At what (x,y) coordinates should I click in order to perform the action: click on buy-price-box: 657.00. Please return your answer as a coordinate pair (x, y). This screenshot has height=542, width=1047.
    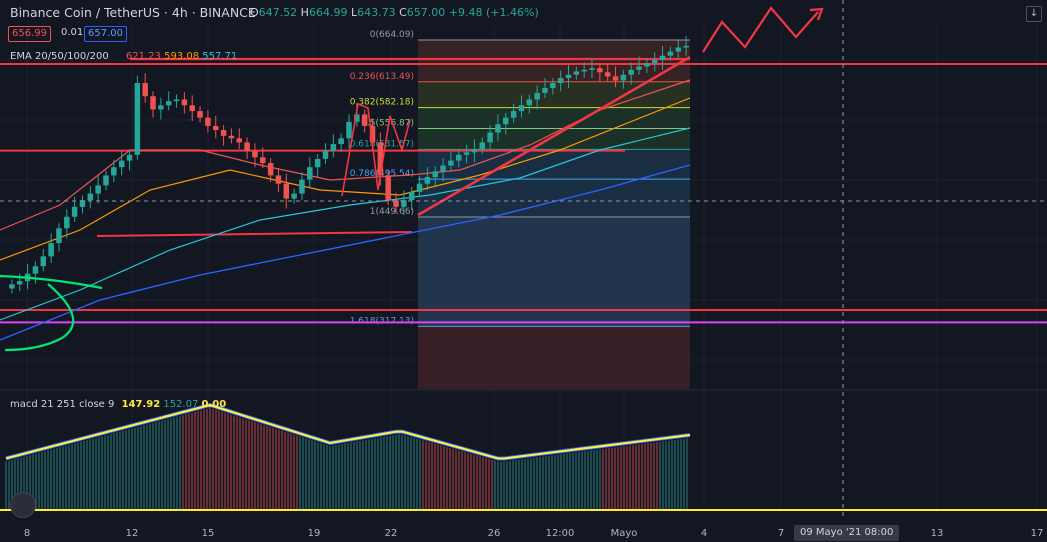
    Looking at the image, I should click on (105, 34).